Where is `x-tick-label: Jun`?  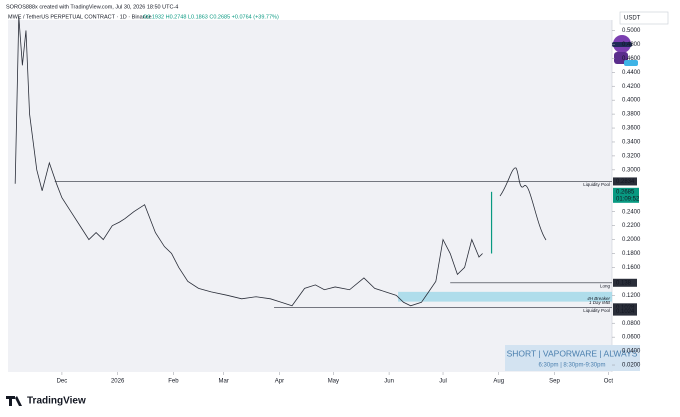 x-tick-label: Jun is located at coordinates (389, 382).